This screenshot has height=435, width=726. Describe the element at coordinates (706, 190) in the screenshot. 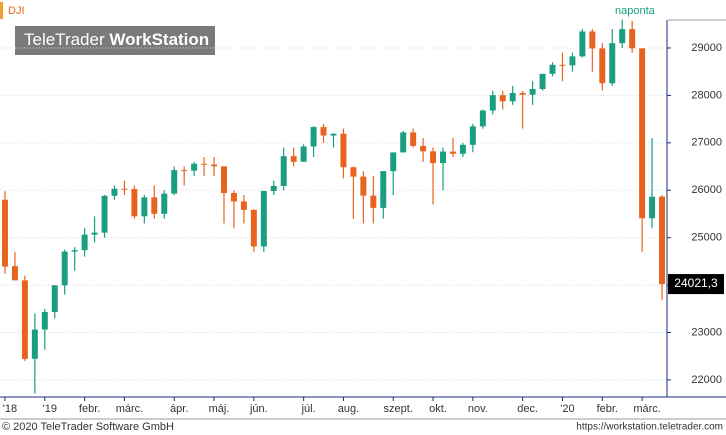

I see `y-tick-label: 26000` at that location.